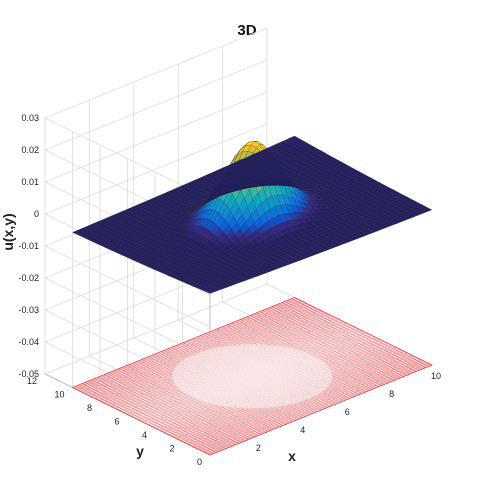  Describe the element at coordinates (246, 30) in the screenshot. I see `chart-title: 3D` at that location.